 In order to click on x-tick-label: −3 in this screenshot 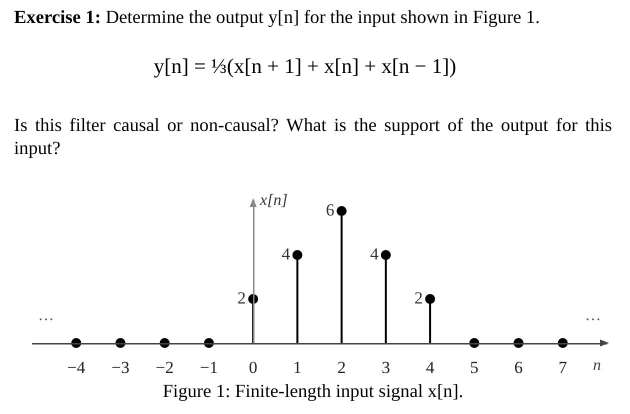, I will do `click(120, 367)`.